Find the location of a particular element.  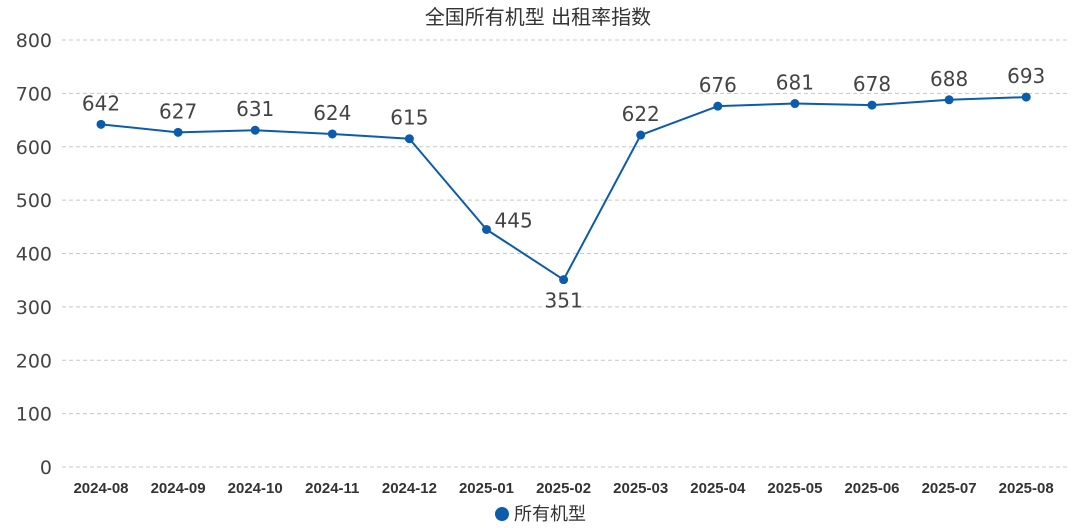

data-label: 688 is located at coordinates (949, 79).